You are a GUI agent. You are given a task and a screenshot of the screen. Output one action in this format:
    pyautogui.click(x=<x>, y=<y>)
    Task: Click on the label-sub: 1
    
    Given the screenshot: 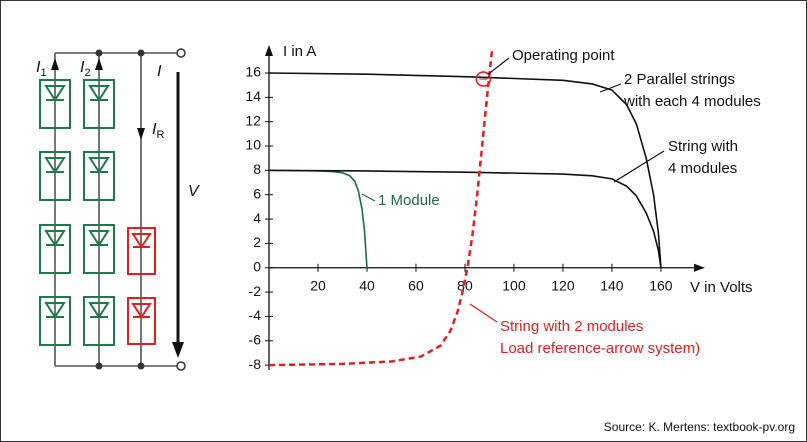 What is the action you would take?
    pyautogui.click(x=43, y=73)
    